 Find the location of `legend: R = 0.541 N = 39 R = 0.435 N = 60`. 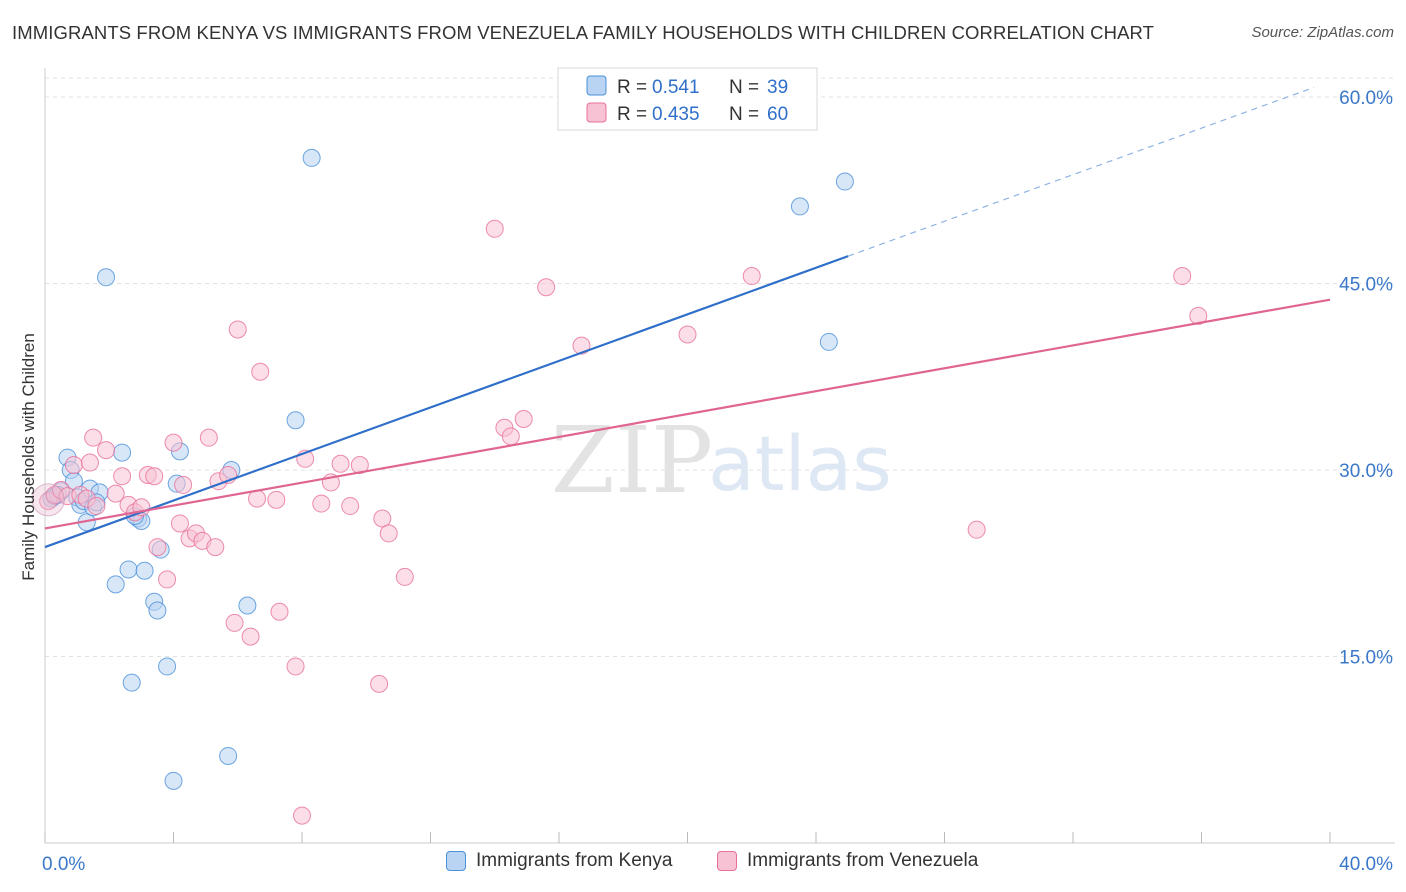

legend: R = 0.541 N = 39 R = 0.435 N = 60 is located at coordinates (687, 99).